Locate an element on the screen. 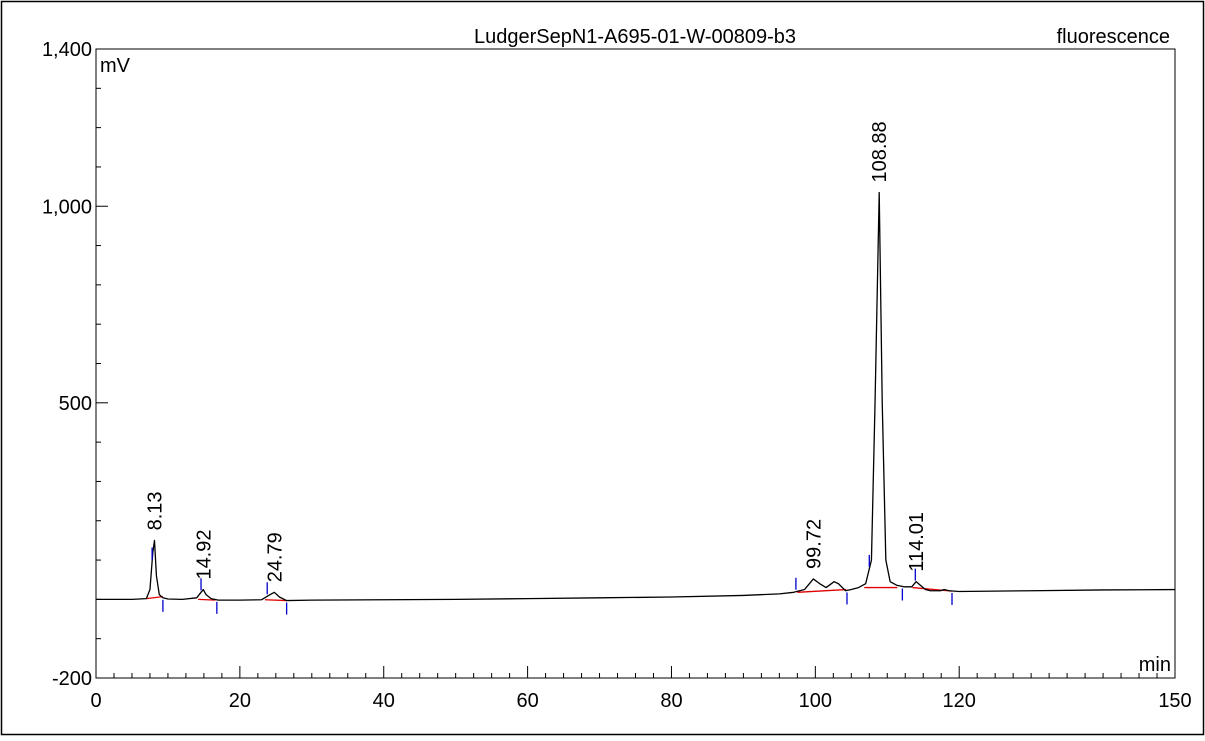 The height and width of the screenshot is (741, 1205). x-tick-label: 100 is located at coordinates (815, 701).